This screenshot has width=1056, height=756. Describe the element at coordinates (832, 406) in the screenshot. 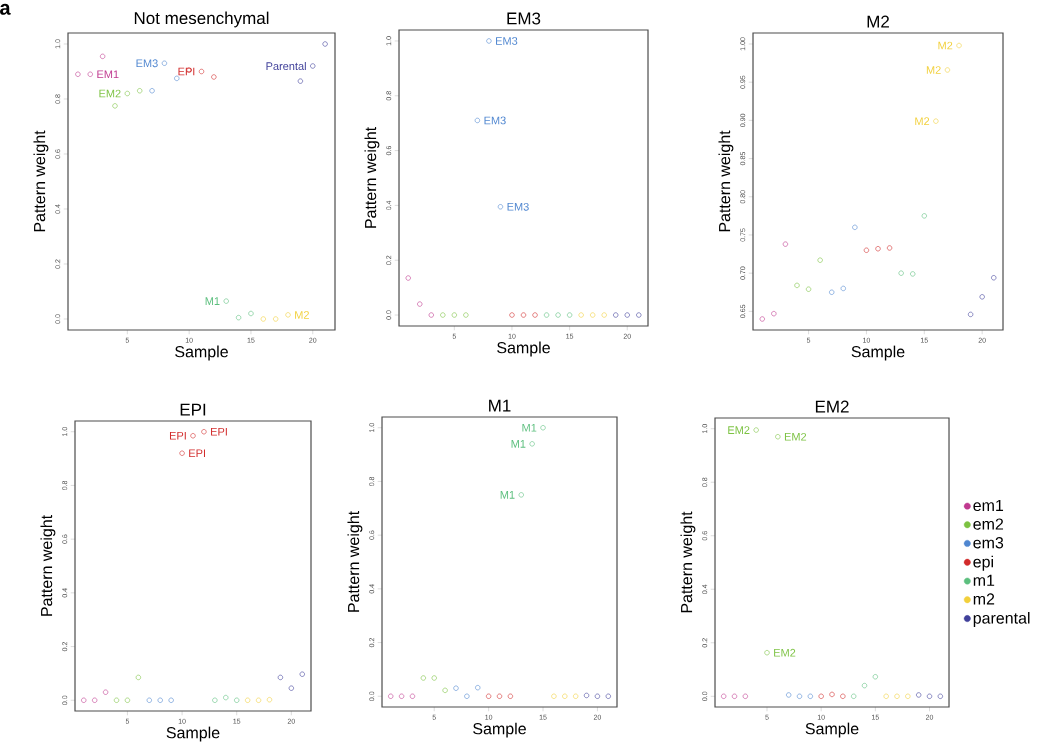

I see `chart-title: EM2` at that location.